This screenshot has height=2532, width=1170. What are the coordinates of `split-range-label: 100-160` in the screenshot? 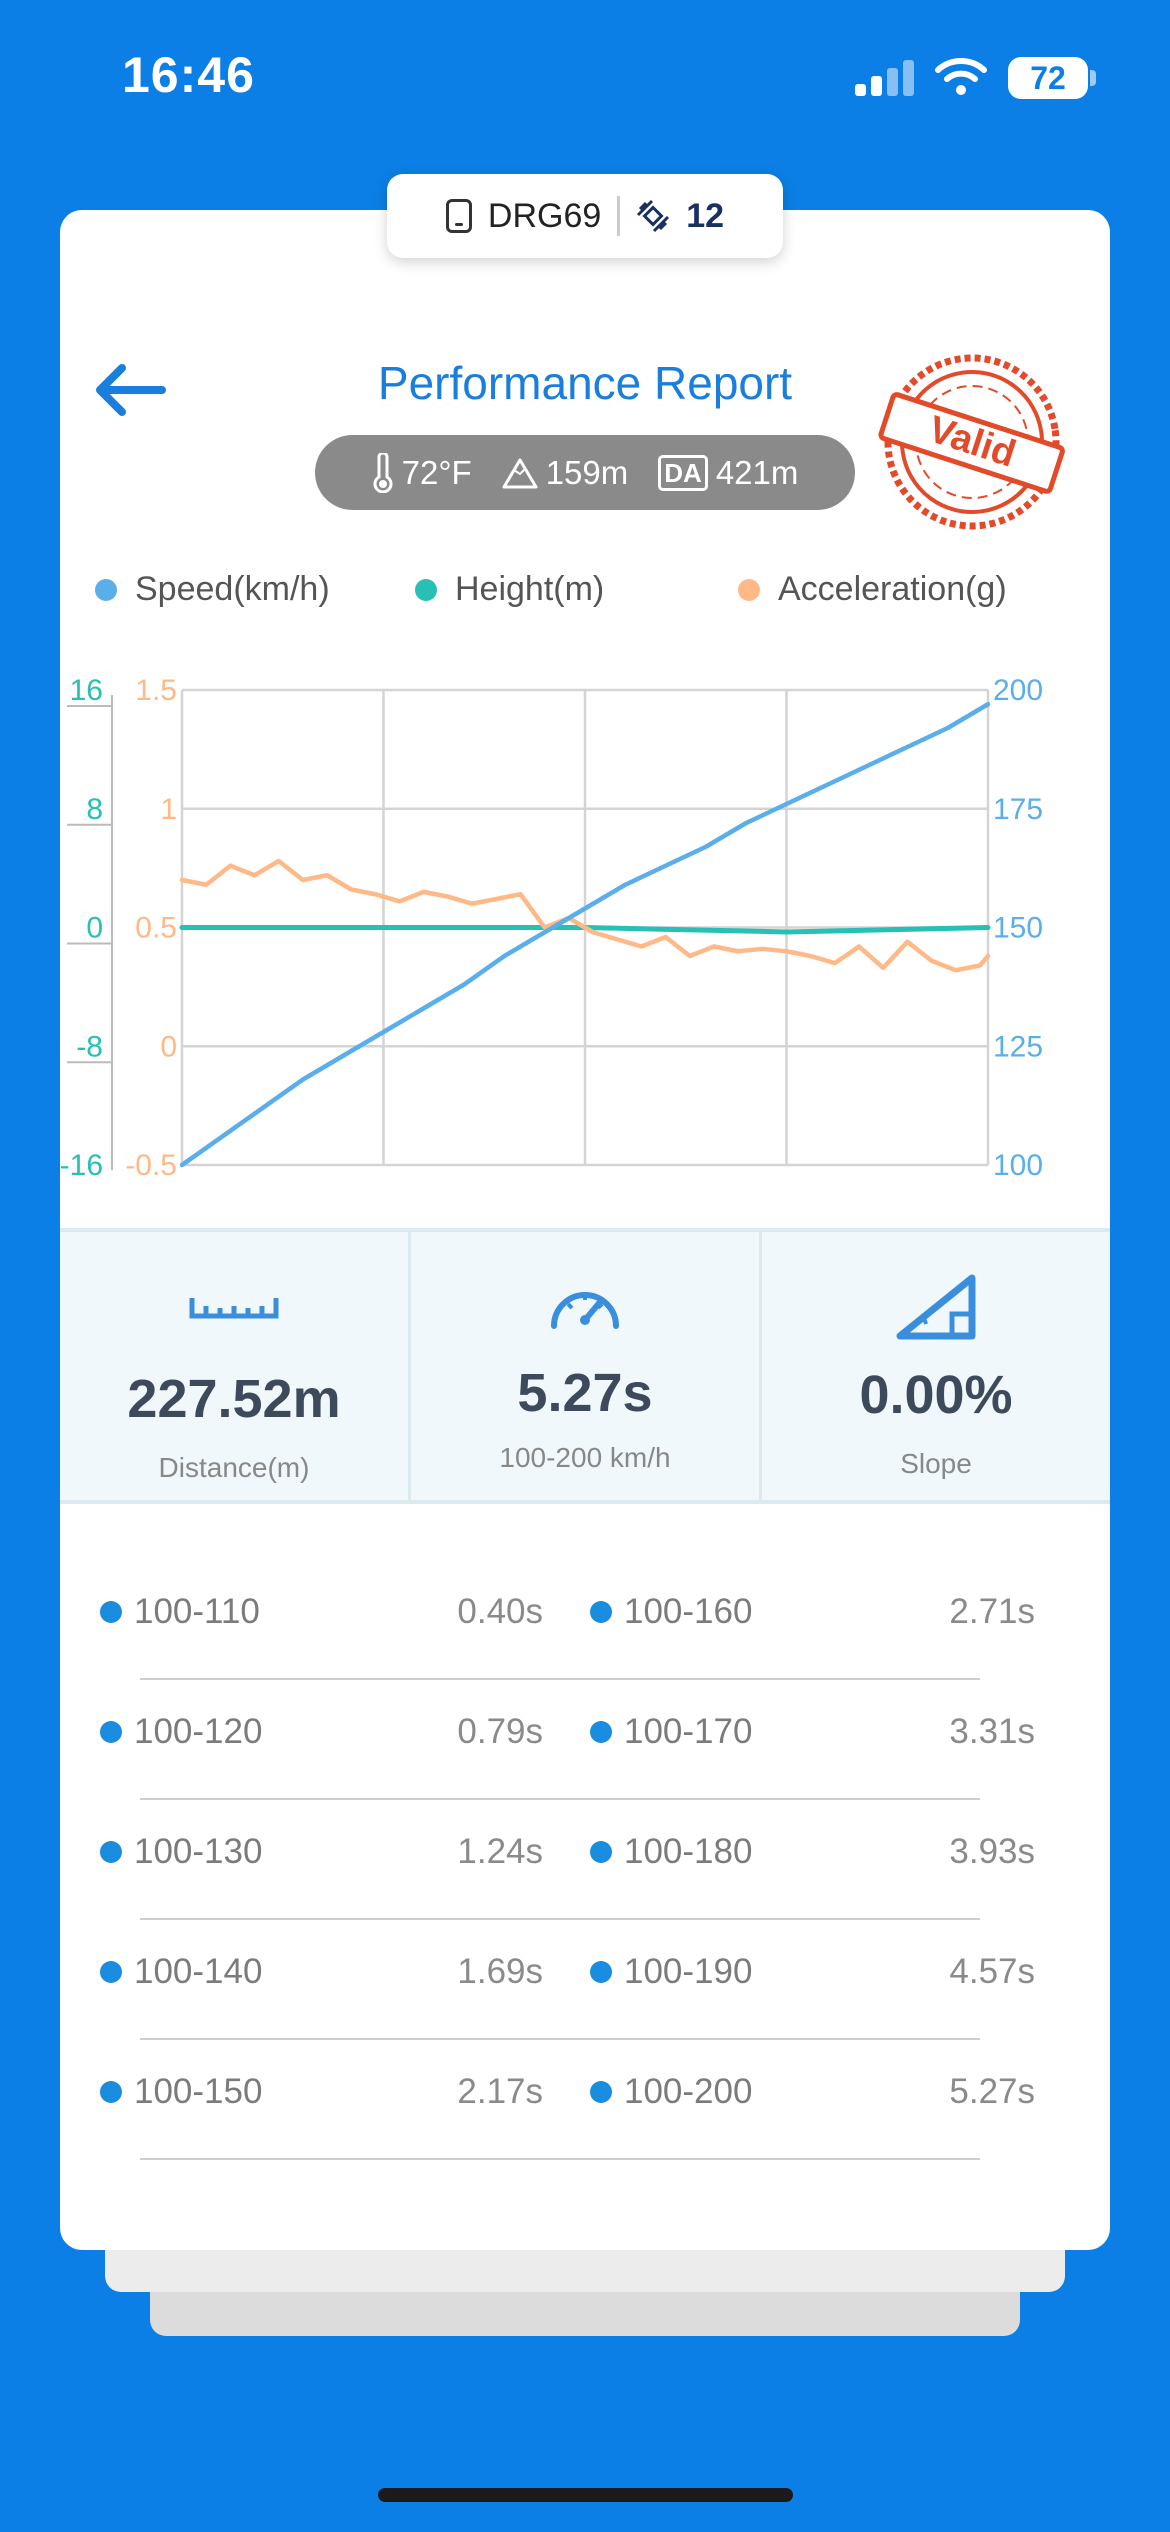 It's located at (688, 1611).